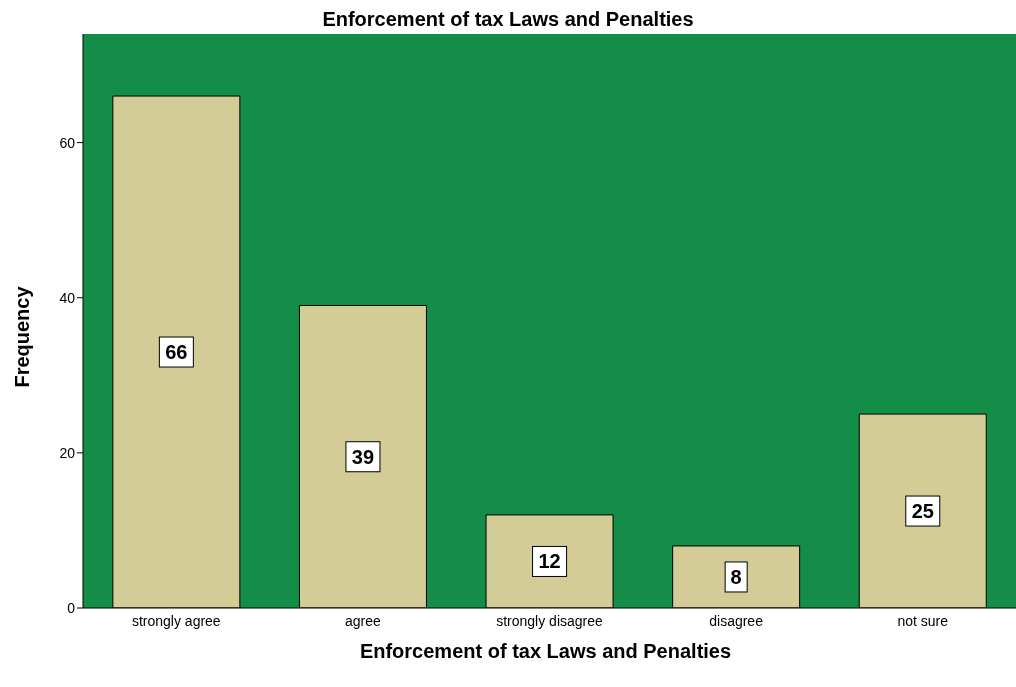 This screenshot has width=1016, height=687. Describe the element at coordinates (176, 352) in the screenshot. I see `data-label: 66` at that location.